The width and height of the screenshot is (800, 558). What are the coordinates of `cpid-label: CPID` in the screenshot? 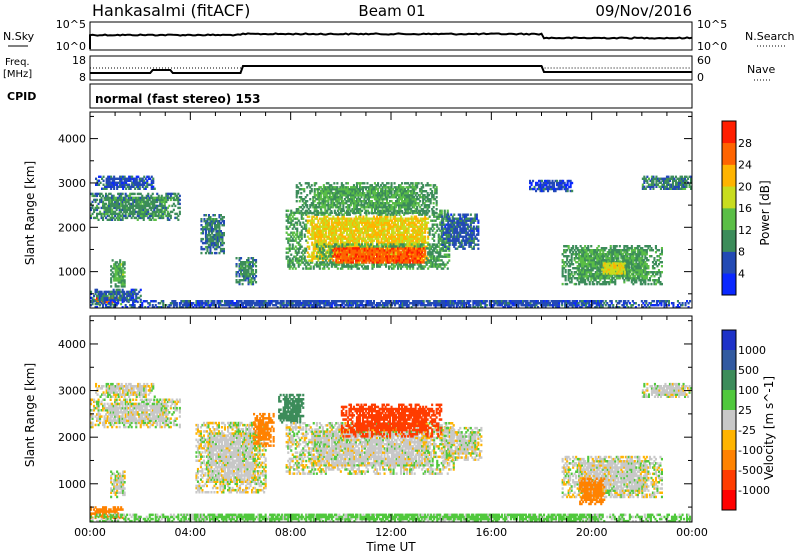 It's located at (21, 96).